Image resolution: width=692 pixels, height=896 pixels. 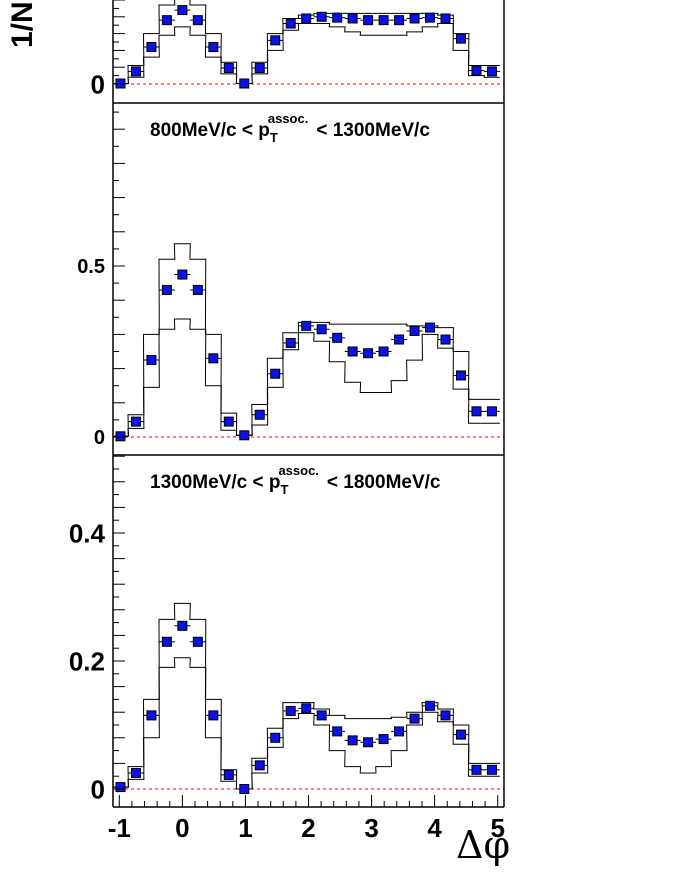 What do you see at coordinates (87, 533) in the screenshot?
I see `y-tick-label: 0.4` at bounding box center [87, 533].